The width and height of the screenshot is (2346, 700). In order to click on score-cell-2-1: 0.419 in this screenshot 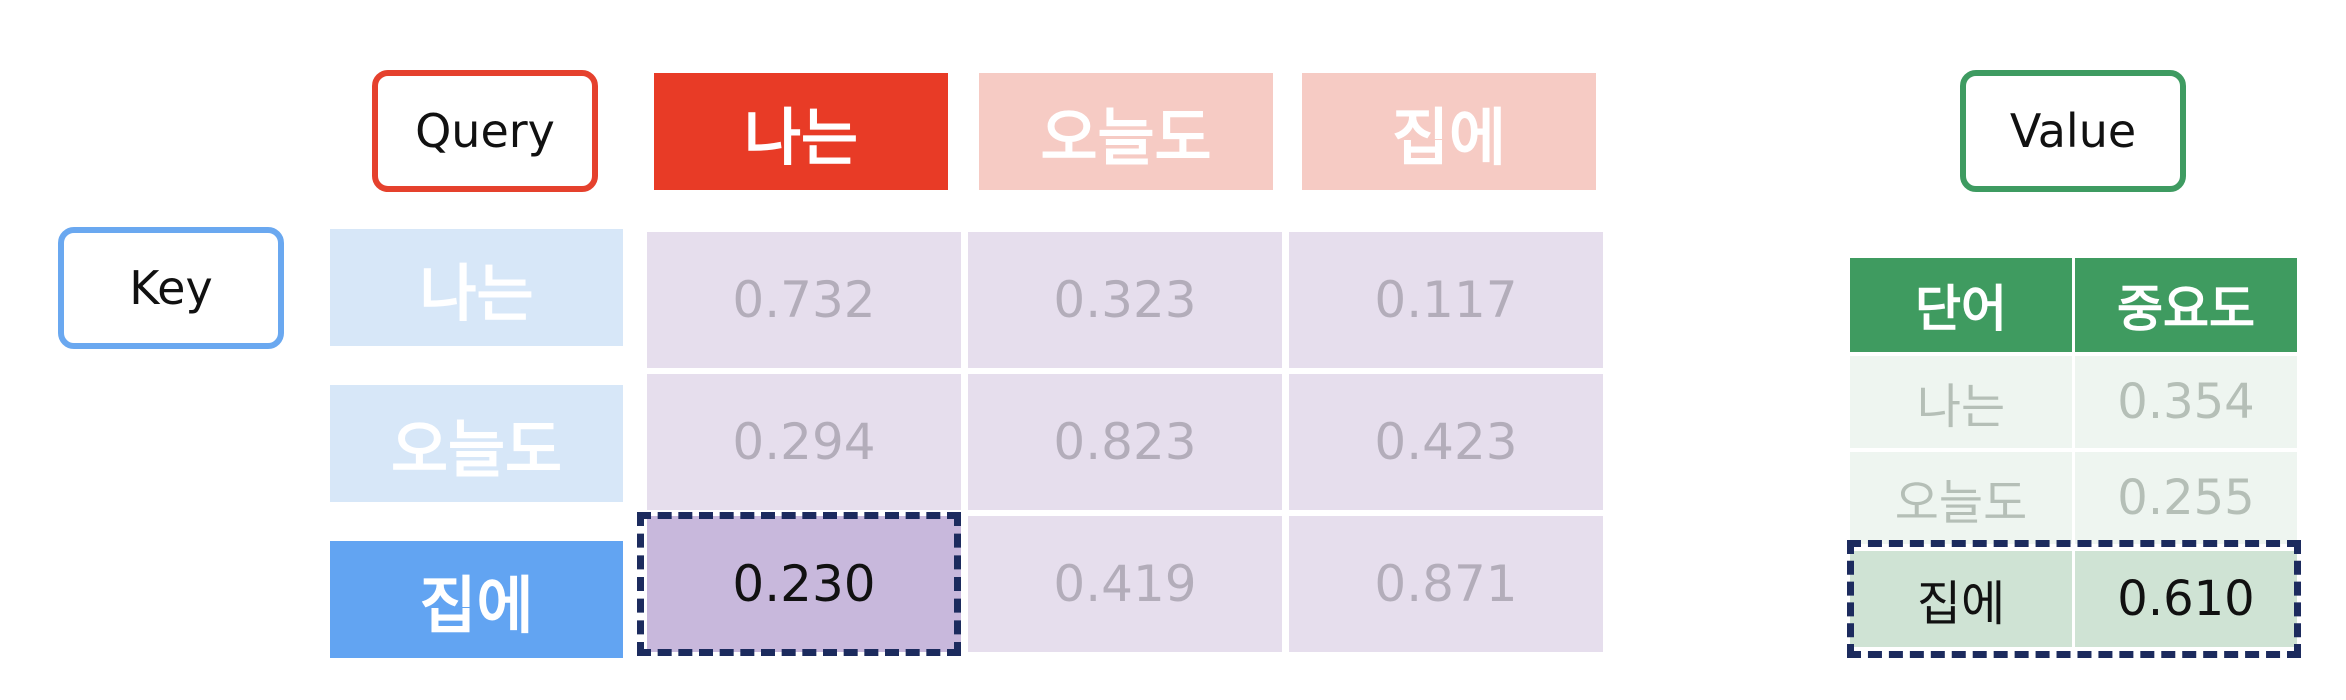, I will do `click(1125, 584)`.